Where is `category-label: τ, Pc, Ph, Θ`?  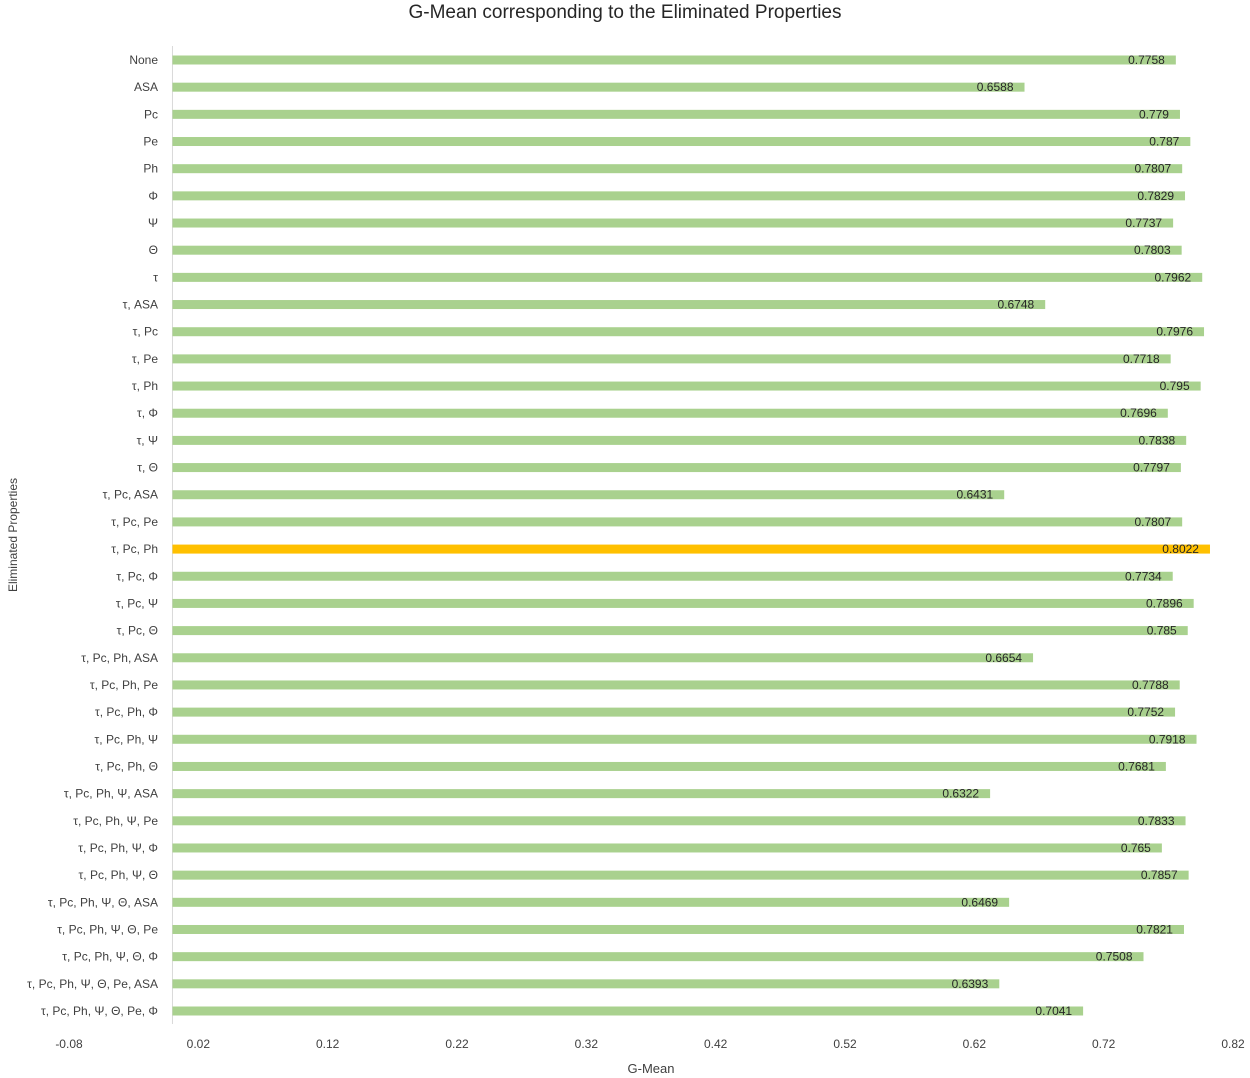 category-label: τ, Pc, Ph, Θ is located at coordinates (126, 766).